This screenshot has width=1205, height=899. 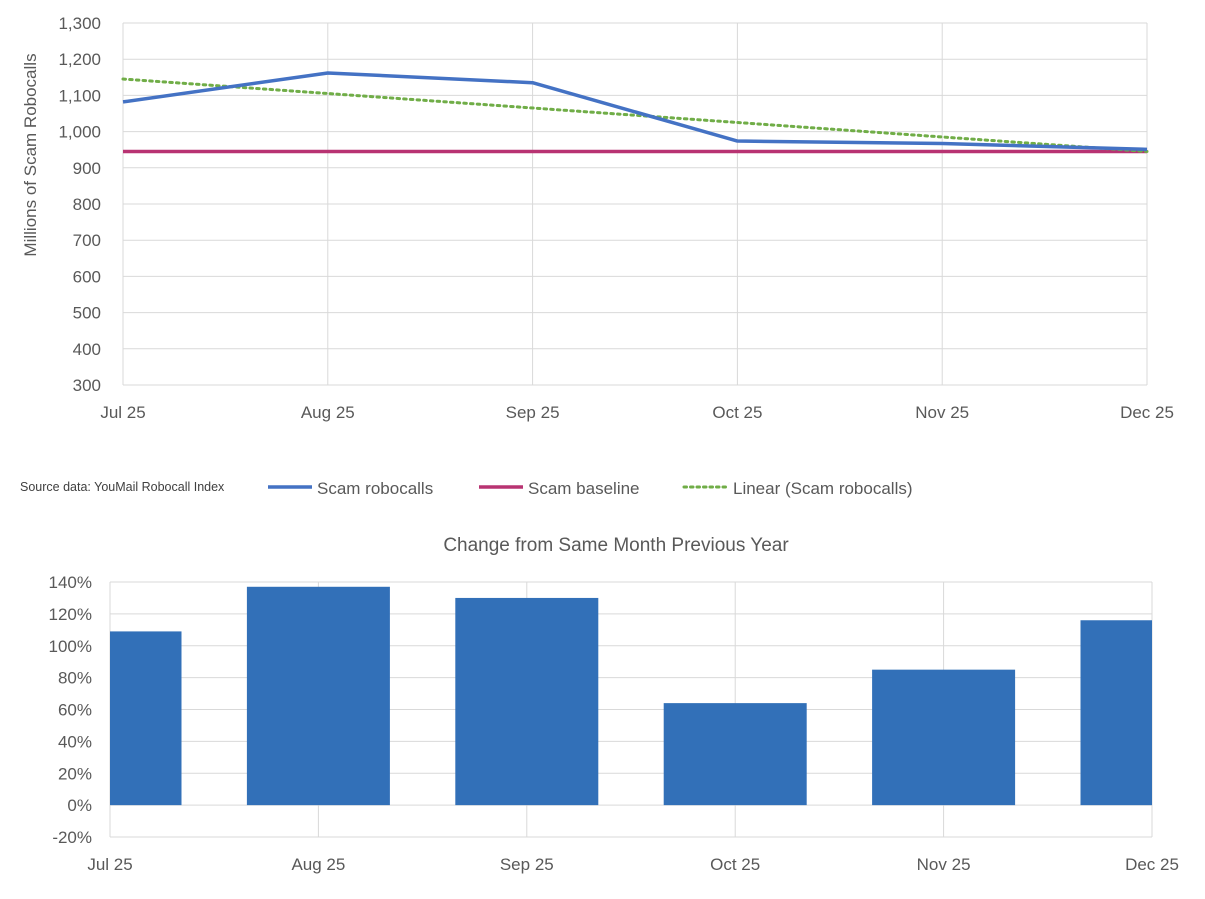 What do you see at coordinates (87, 276) in the screenshot?
I see `y-tick-label: 600` at bounding box center [87, 276].